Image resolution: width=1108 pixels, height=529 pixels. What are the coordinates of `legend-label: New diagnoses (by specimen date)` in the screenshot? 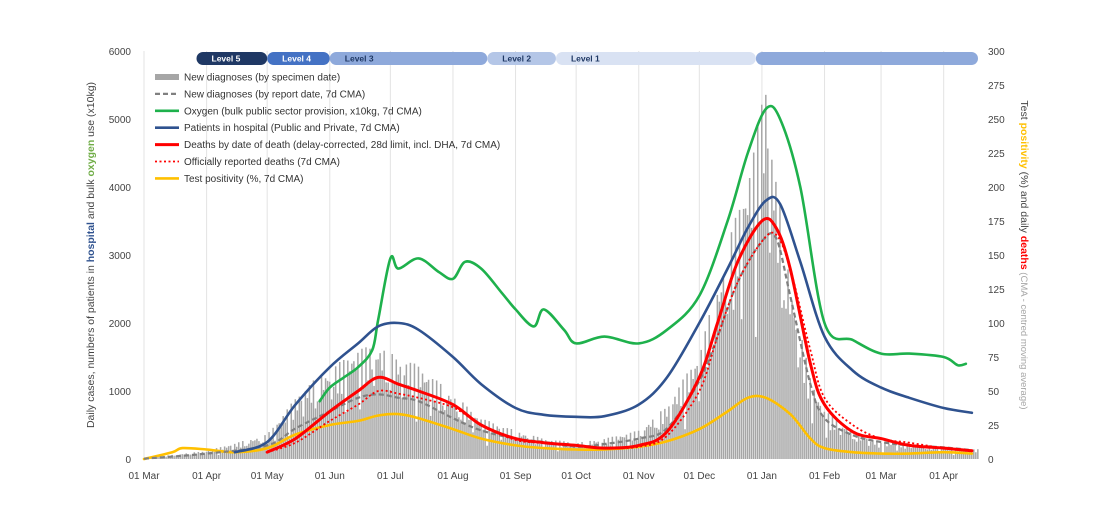 It's located at (262, 78).